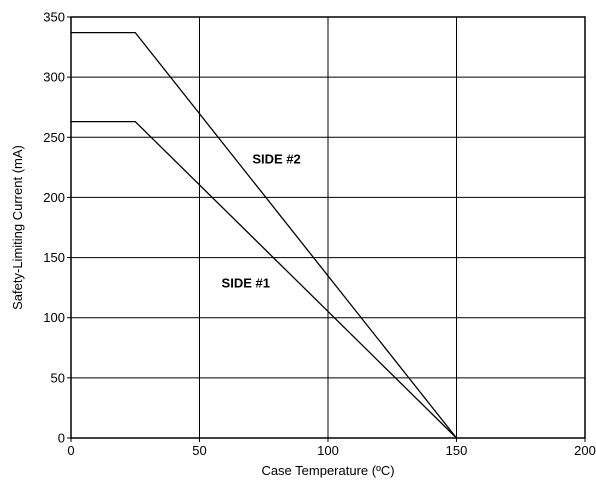  What do you see at coordinates (54, 17) in the screenshot?
I see `y-tick-label: 350` at bounding box center [54, 17].